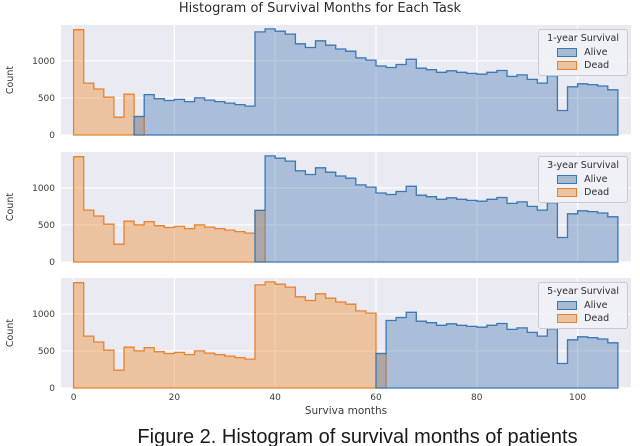  I want to click on svg-text: 20, so click(175, 398).